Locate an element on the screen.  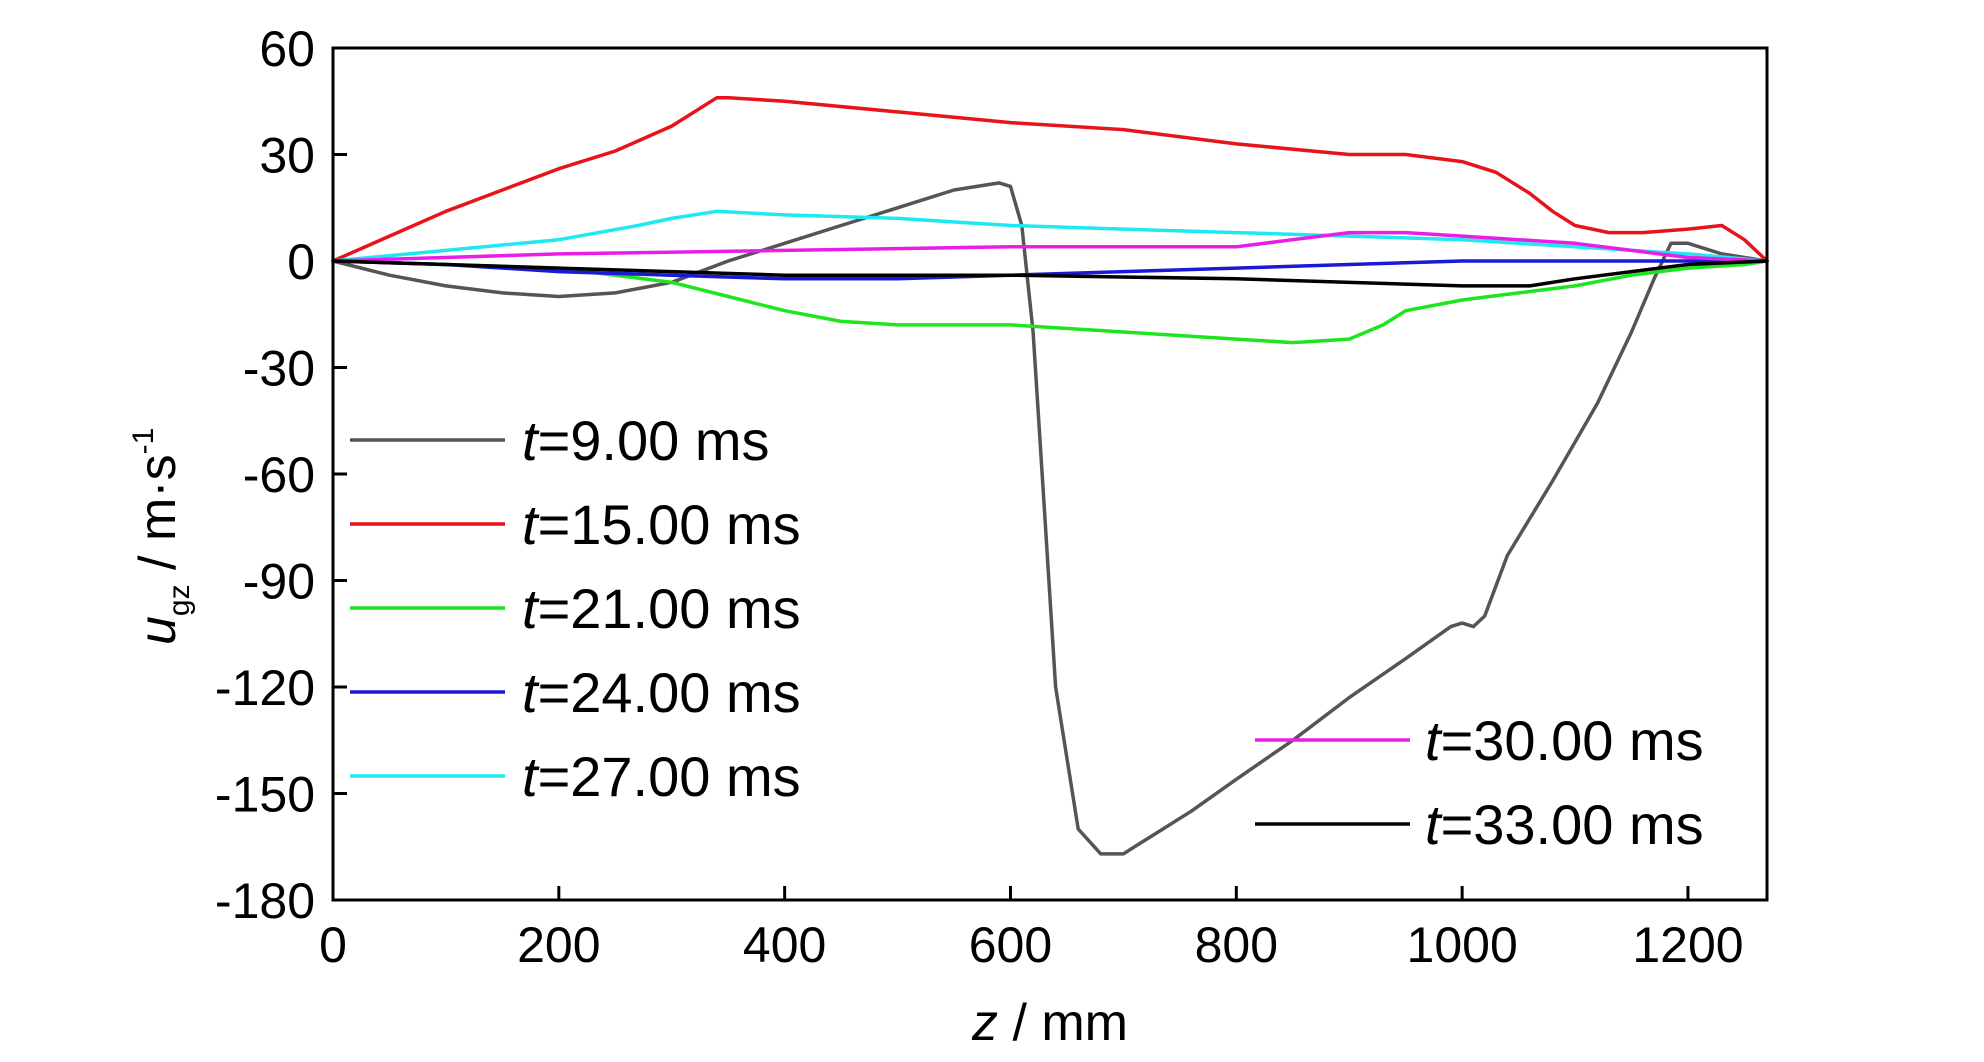
legend-label-value: =30.00 ms is located at coordinates (1572, 740).